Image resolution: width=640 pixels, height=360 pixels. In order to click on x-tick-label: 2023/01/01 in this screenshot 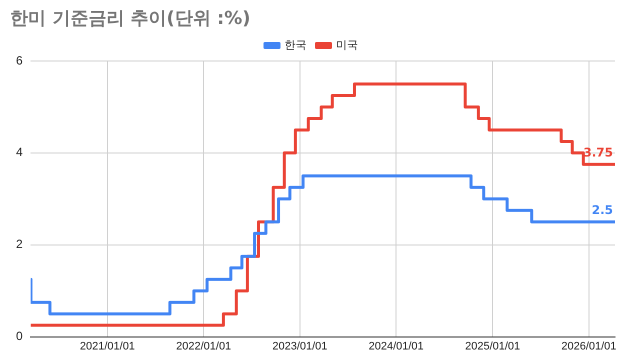, I will do `click(300, 346)`.